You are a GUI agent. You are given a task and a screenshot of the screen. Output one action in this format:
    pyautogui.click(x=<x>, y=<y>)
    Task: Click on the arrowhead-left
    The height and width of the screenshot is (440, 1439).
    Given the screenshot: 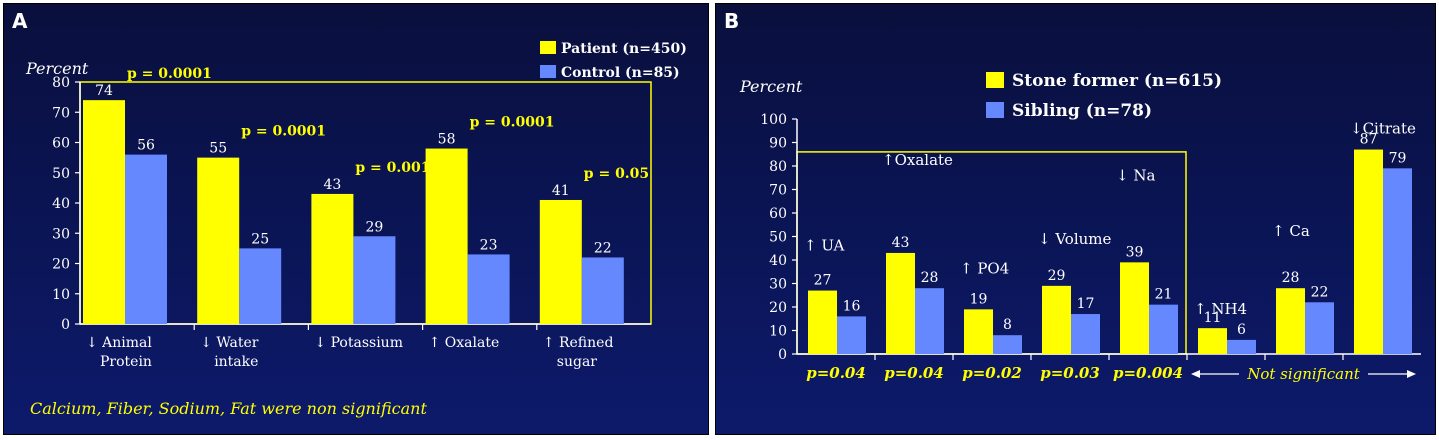 What is the action you would take?
    pyautogui.click(x=1195, y=374)
    